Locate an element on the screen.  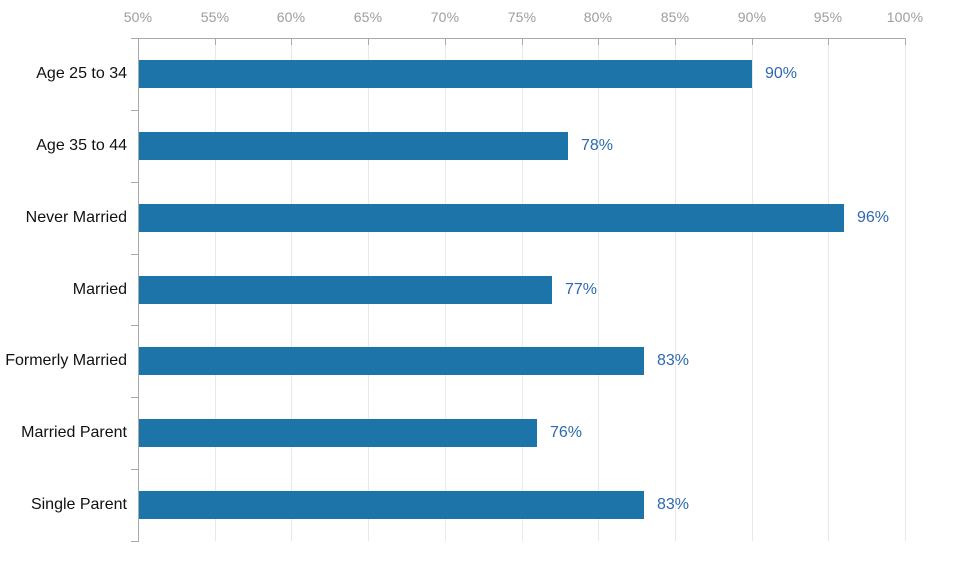
x-axis-tick-label: 70% is located at coordinates (445, 17).